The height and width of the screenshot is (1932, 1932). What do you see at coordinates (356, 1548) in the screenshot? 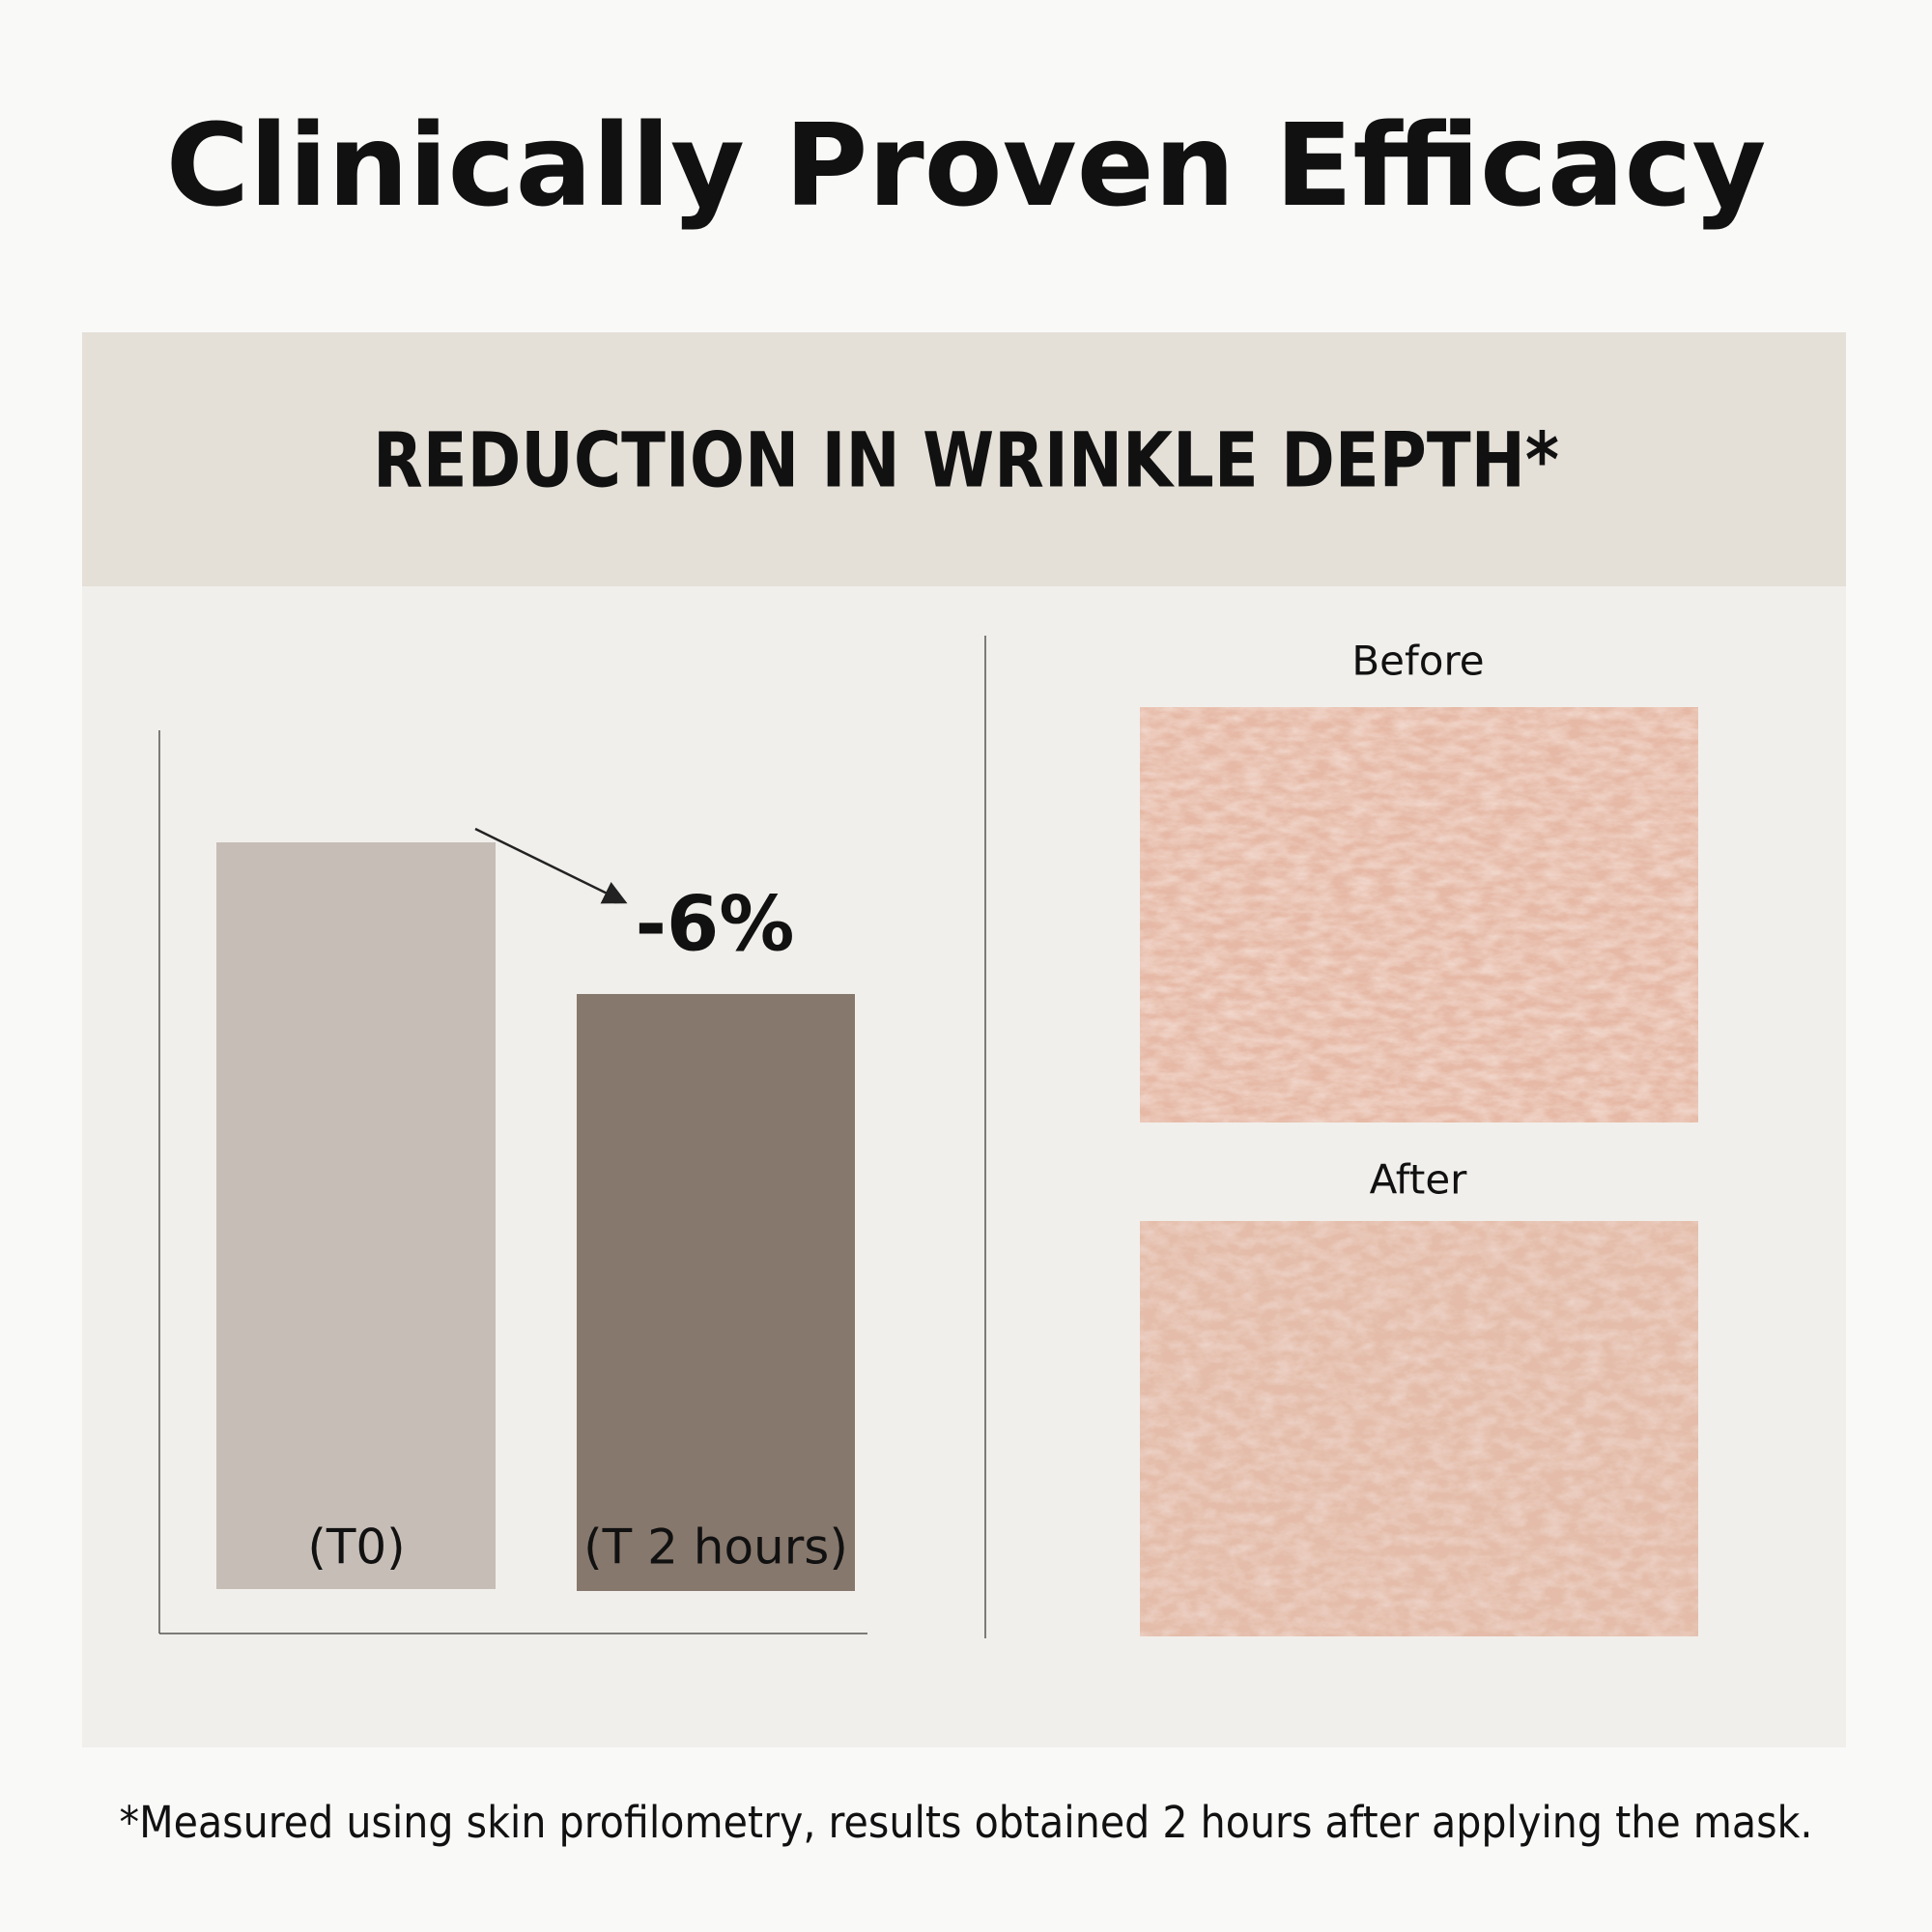
I see `bar-label: (T0)` at bounding box center [356, 1548].